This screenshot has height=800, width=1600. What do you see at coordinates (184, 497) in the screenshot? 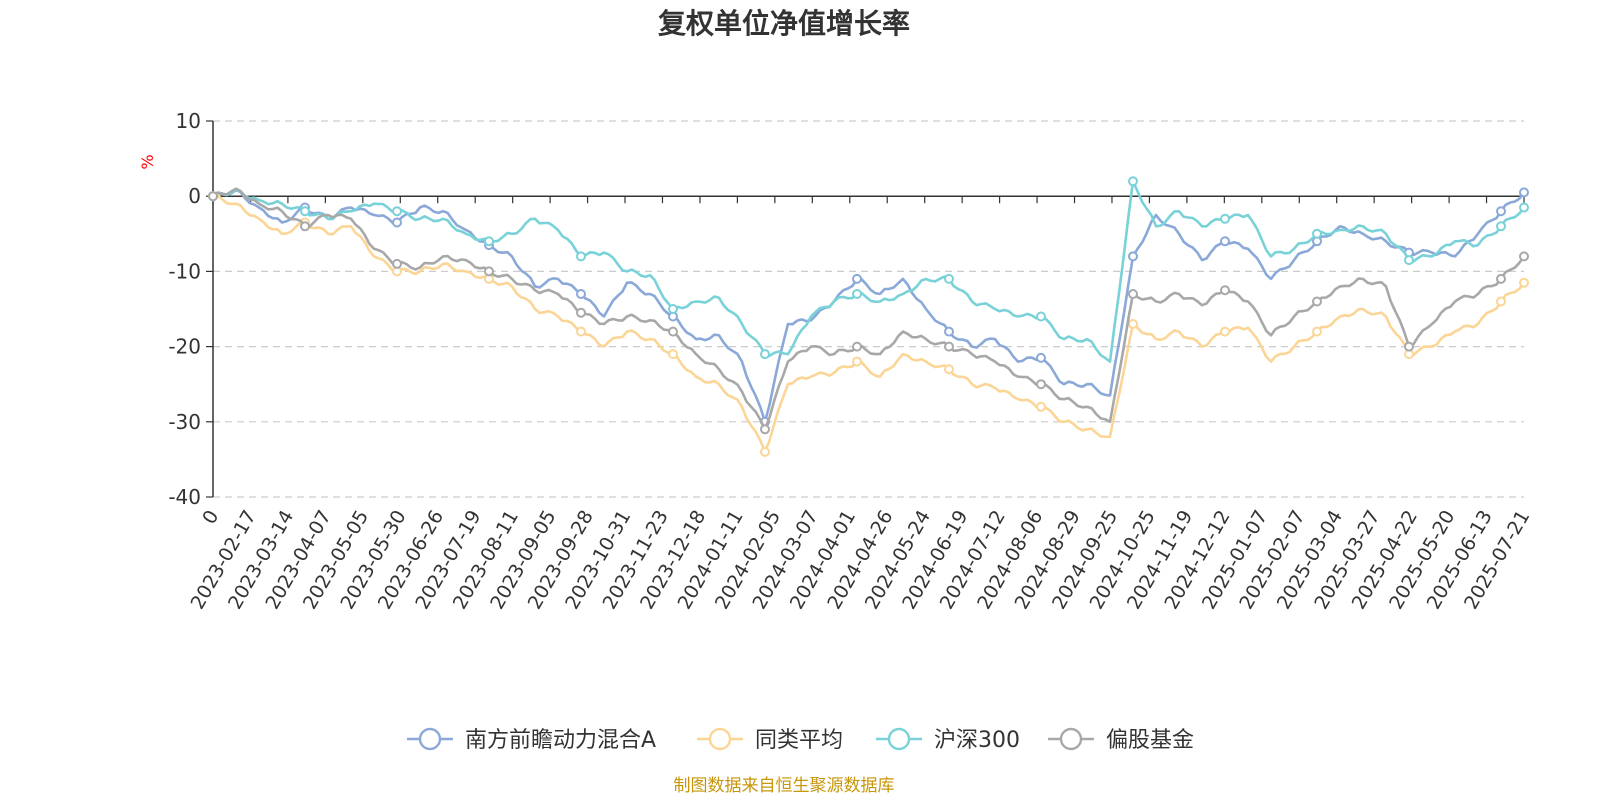
I see `y-tick-label: -40` at bounding box center [184, 497].